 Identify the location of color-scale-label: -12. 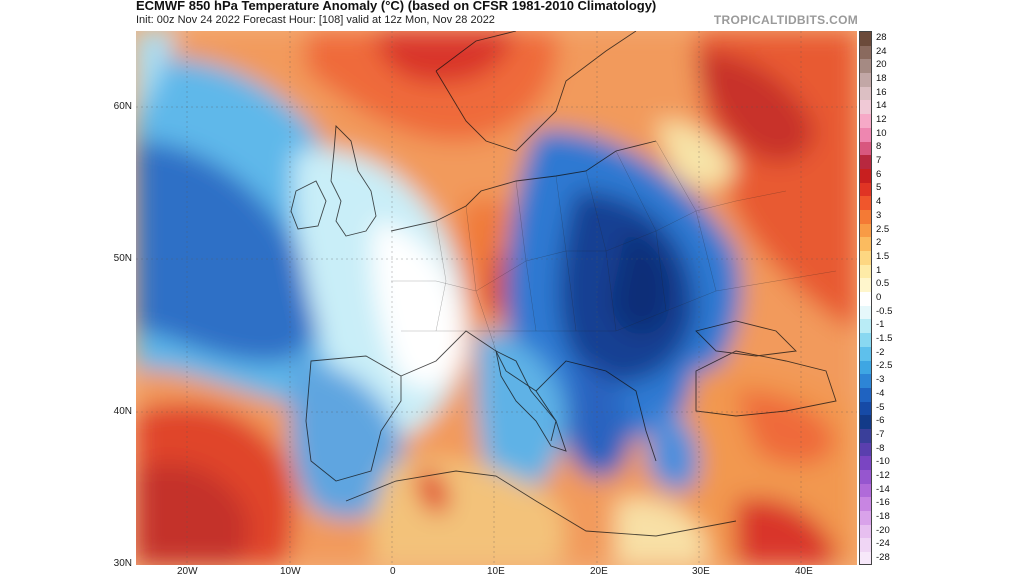
(883, 475).